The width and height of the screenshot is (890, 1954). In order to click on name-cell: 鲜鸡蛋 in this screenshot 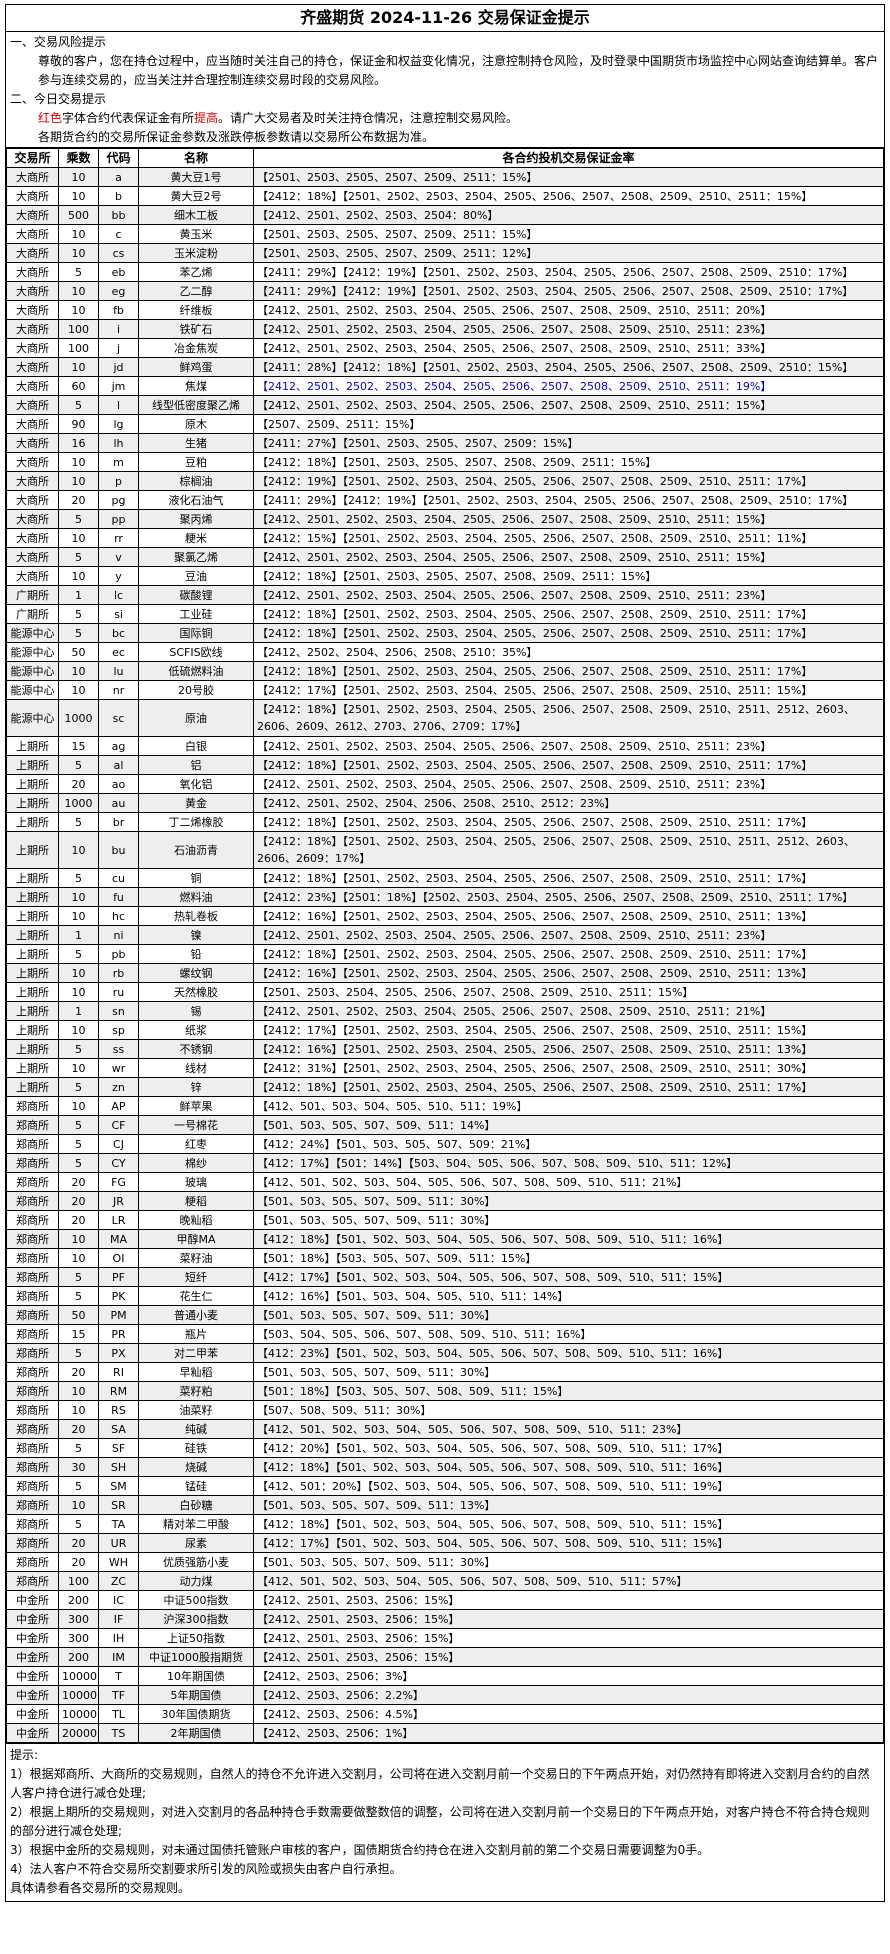, I will do `click(196, 367)`.